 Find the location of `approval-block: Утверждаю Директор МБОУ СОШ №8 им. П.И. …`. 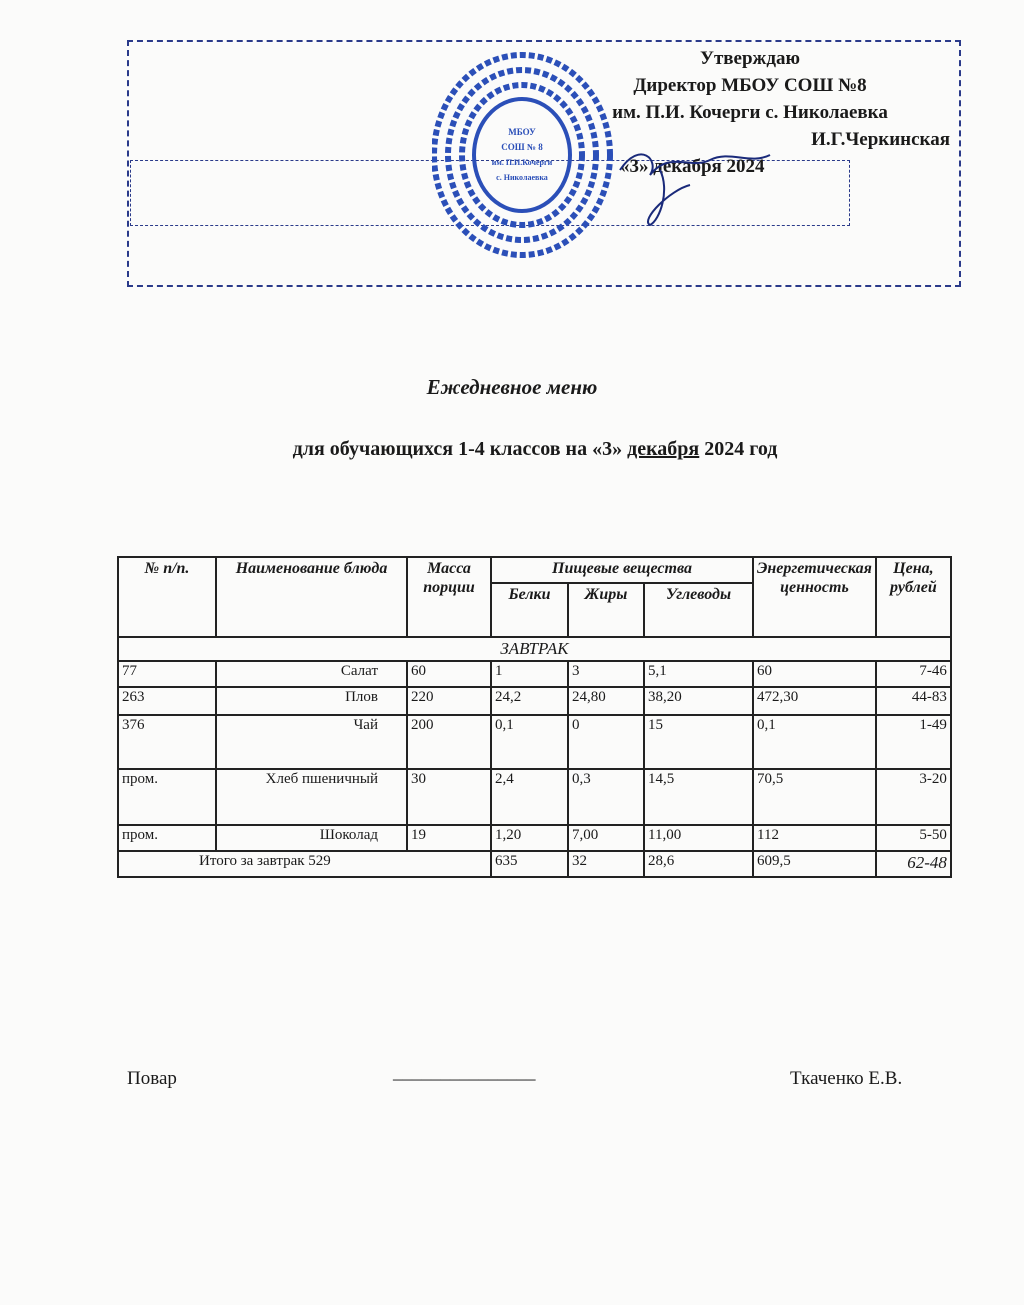

approval-block: Утверждаю Директор МБОУ СОШ №8 им. П.И. … is located at coordinates (750, 112).